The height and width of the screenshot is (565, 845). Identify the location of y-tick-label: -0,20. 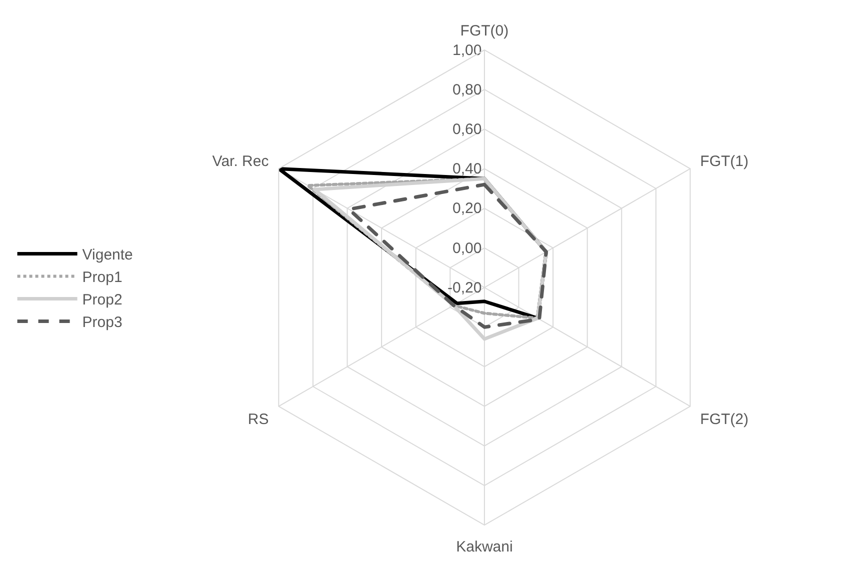
(464, 287).